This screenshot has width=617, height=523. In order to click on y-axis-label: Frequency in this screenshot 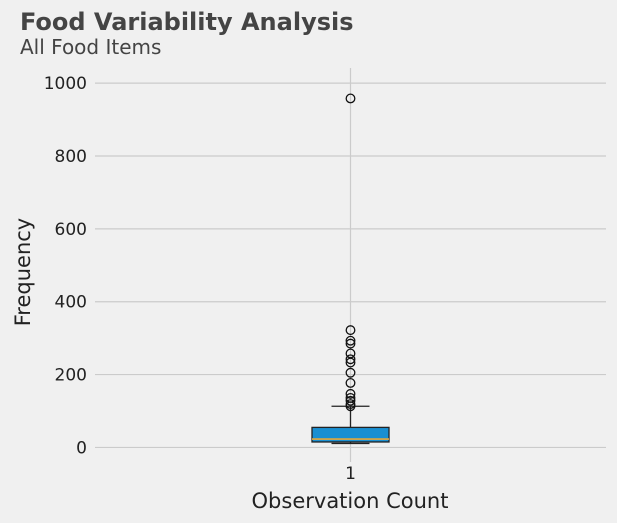, I will do `click(23, 272)`.